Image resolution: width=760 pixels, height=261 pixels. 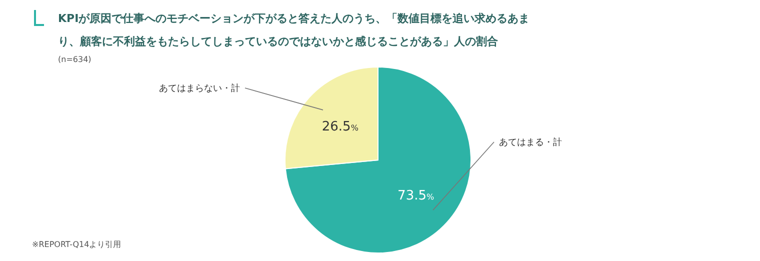 I want to click on text: ※REPORT-Q14より引用, so click(x=77, y=244).